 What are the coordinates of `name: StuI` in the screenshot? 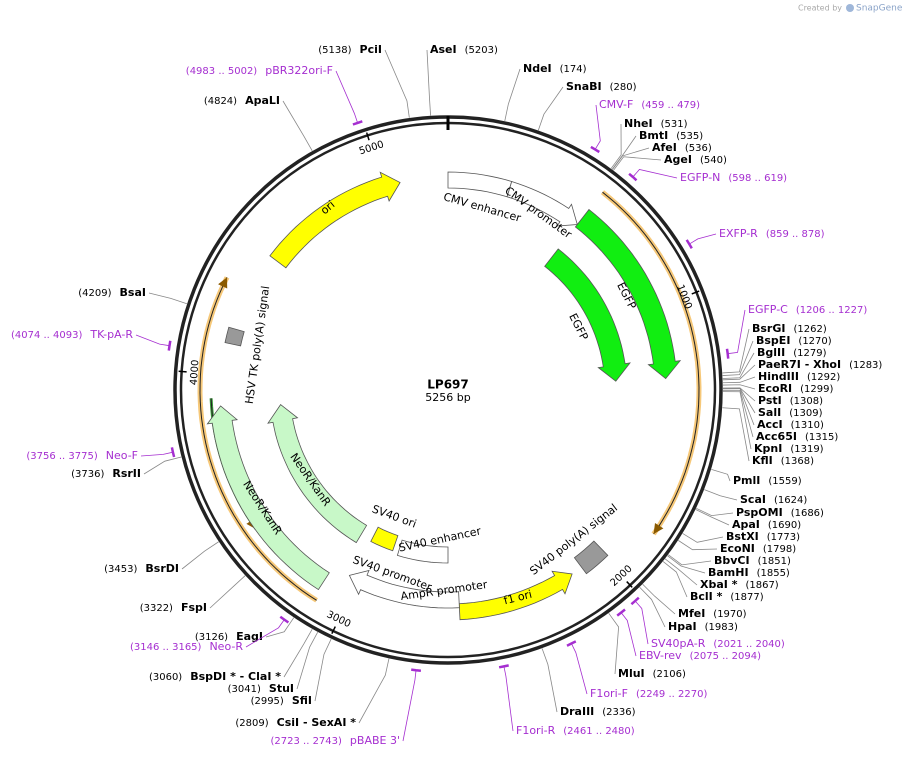 It's located at (281, 688).